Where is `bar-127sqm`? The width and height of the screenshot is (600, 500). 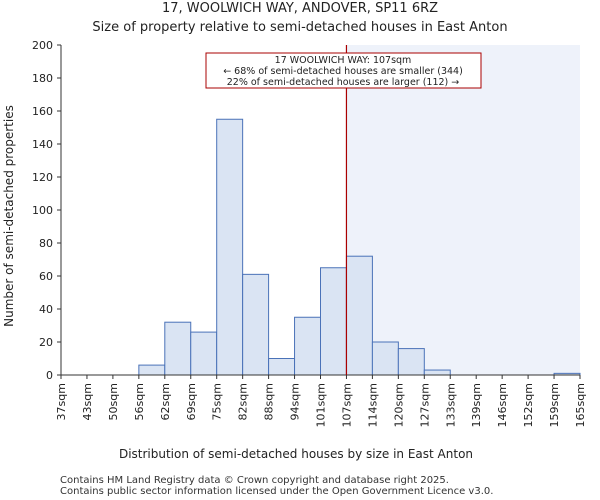 bar-127sqm is located at coordinates (437, 372).